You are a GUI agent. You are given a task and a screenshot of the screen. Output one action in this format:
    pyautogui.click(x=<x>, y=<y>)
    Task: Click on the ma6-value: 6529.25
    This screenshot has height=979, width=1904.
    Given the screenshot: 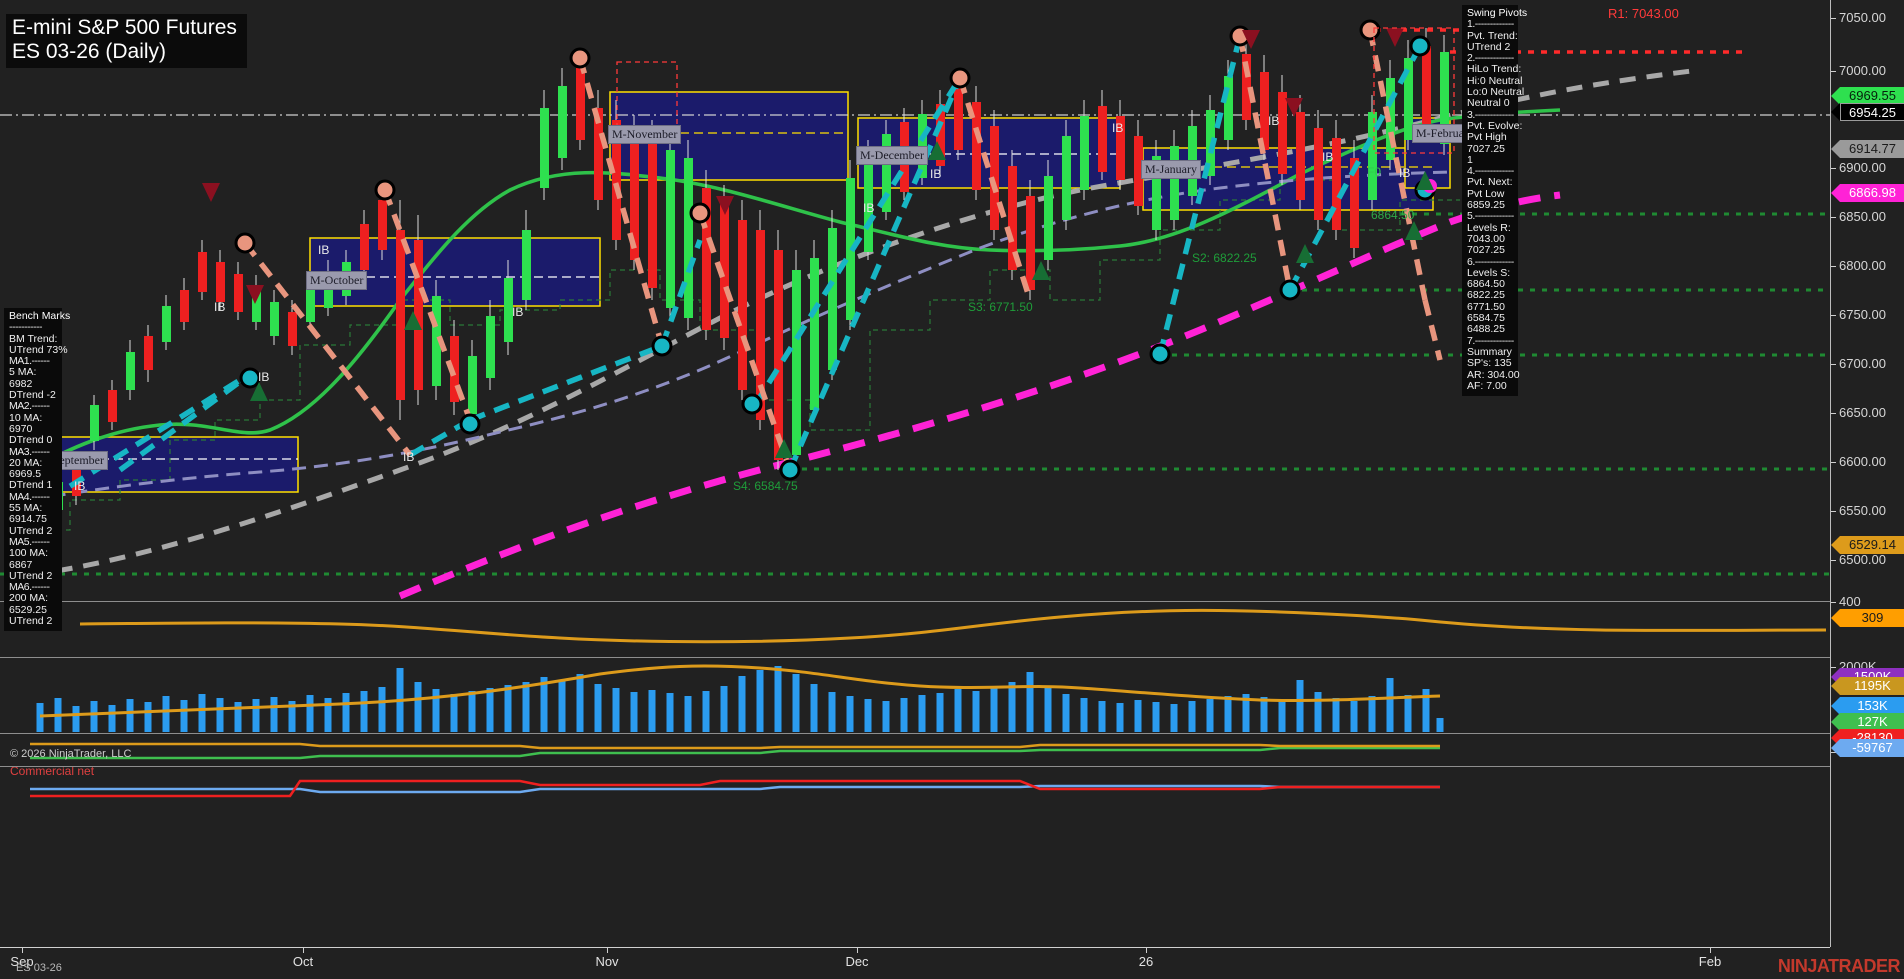 What is the action you would take?
    pyautogui.click(x=28, y=609)
    